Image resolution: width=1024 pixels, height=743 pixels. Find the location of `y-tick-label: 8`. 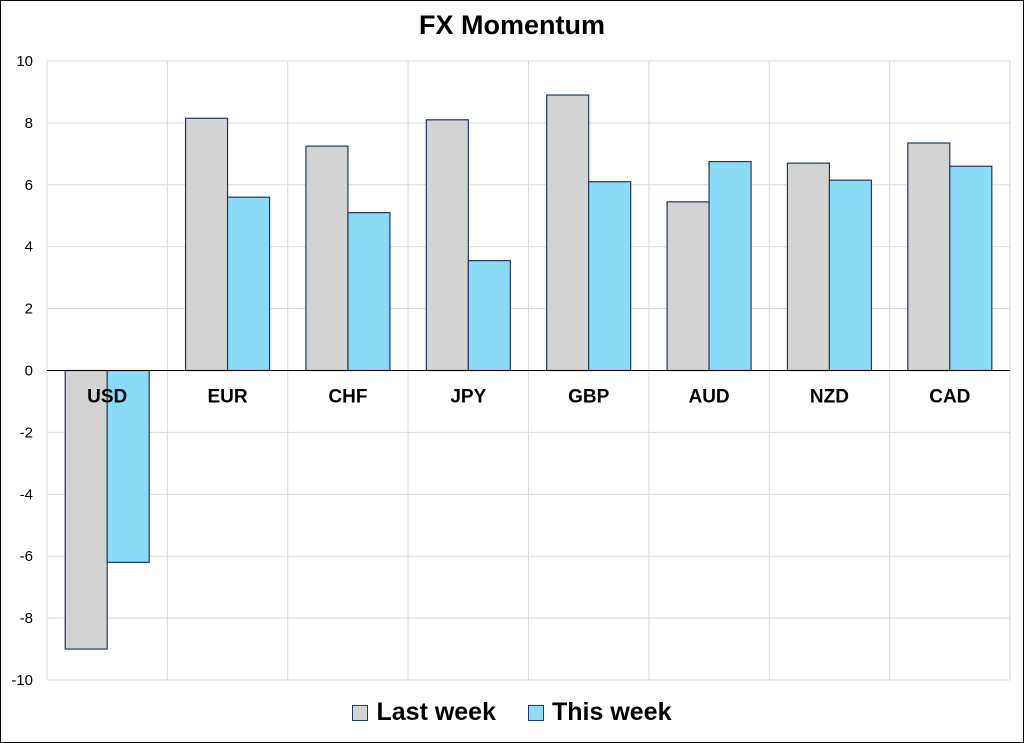

y-tick-label: 8 is located at coordinates (29, 123).